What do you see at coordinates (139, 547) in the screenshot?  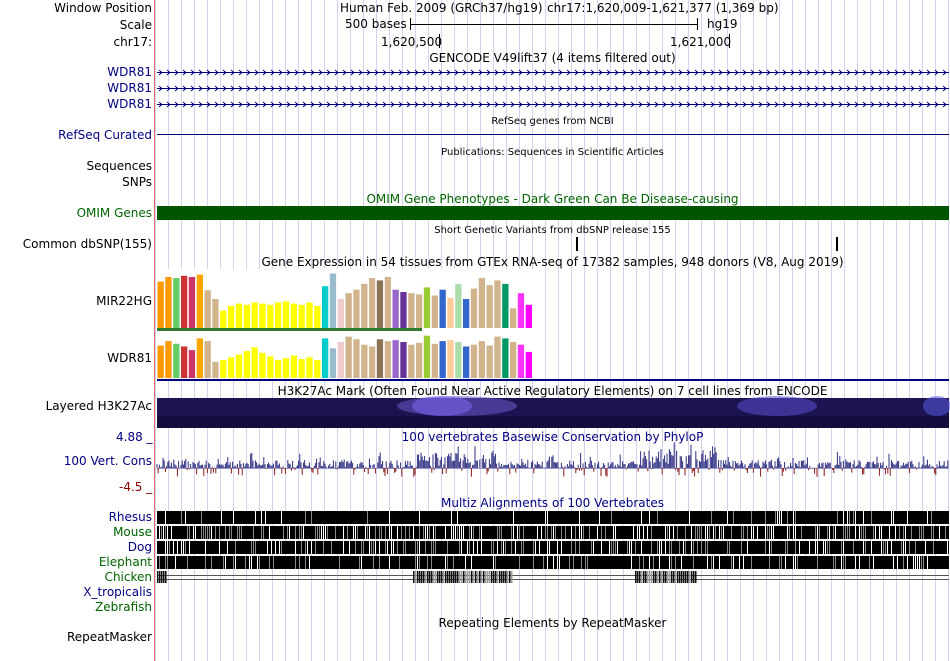 I see `multiz-species-label: Dog` at bounding box center [139, 547].